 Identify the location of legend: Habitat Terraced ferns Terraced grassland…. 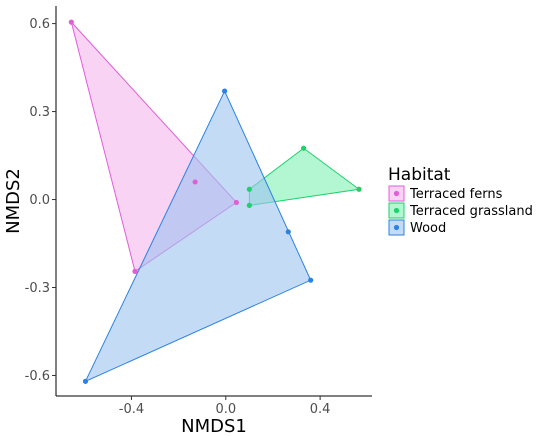
(460, 200).